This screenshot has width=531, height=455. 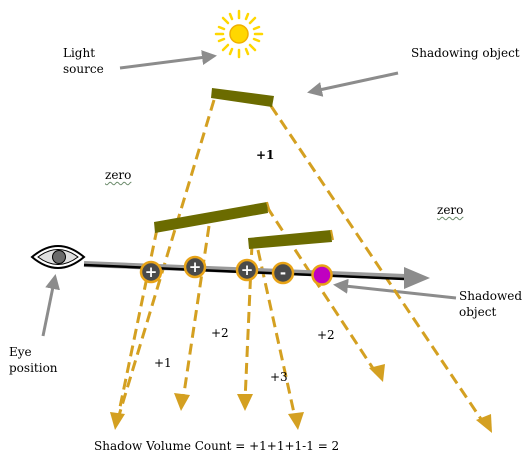 I want to click on marker-minus-sign: -, so click(x=283, y=273).